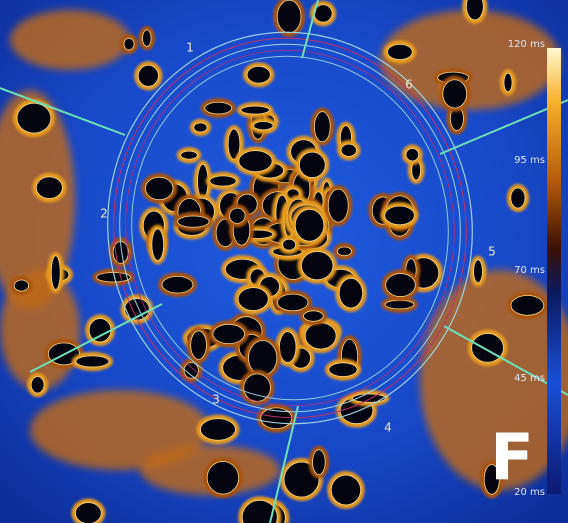  I want to click on segment-label: 5, so click(492, 252).